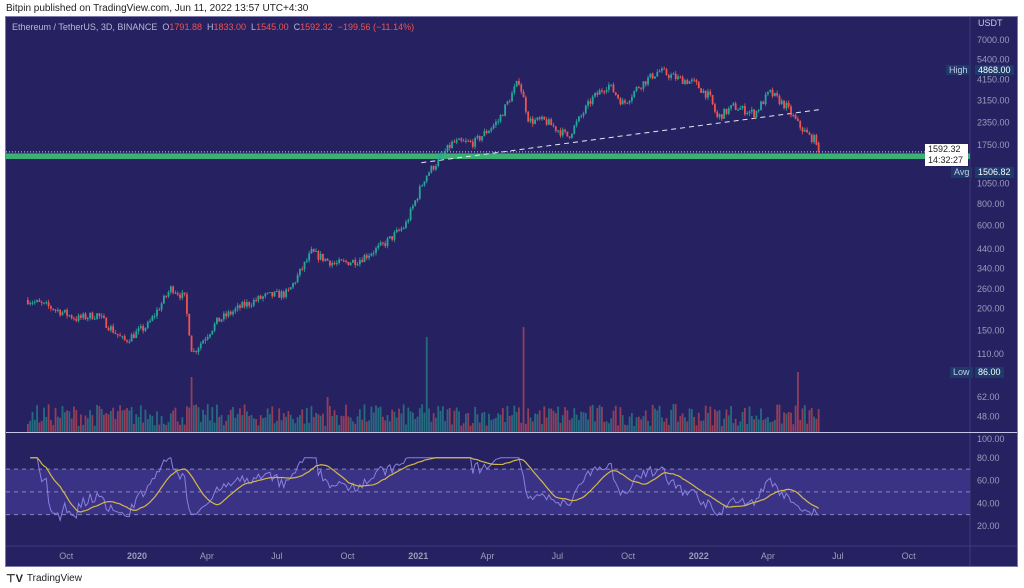 Image resolution: width=1024 pixels, height=588 pixels. Describe the element at coordinates (699, 556) in the screenshot. I see `time-tick-label: 2022` at that location.